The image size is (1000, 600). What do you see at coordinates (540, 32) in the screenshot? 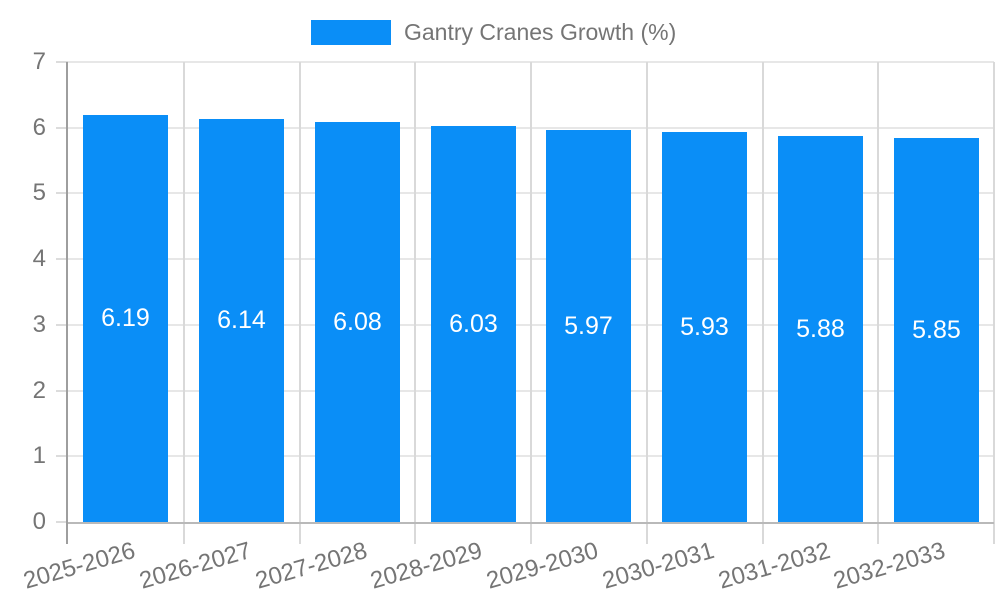
I see `legend-label: Gantry Cranes Growth (%)` at bounding box center [540, 32].